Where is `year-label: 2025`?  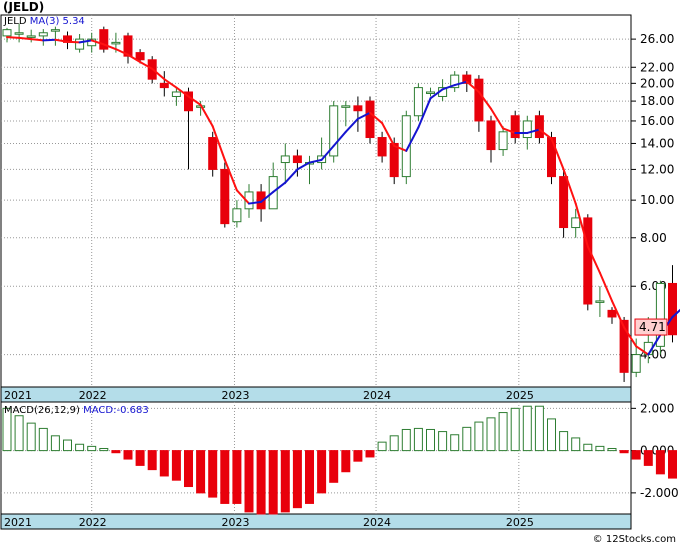
year-label: 2025 is located at coordinates (520, 395).